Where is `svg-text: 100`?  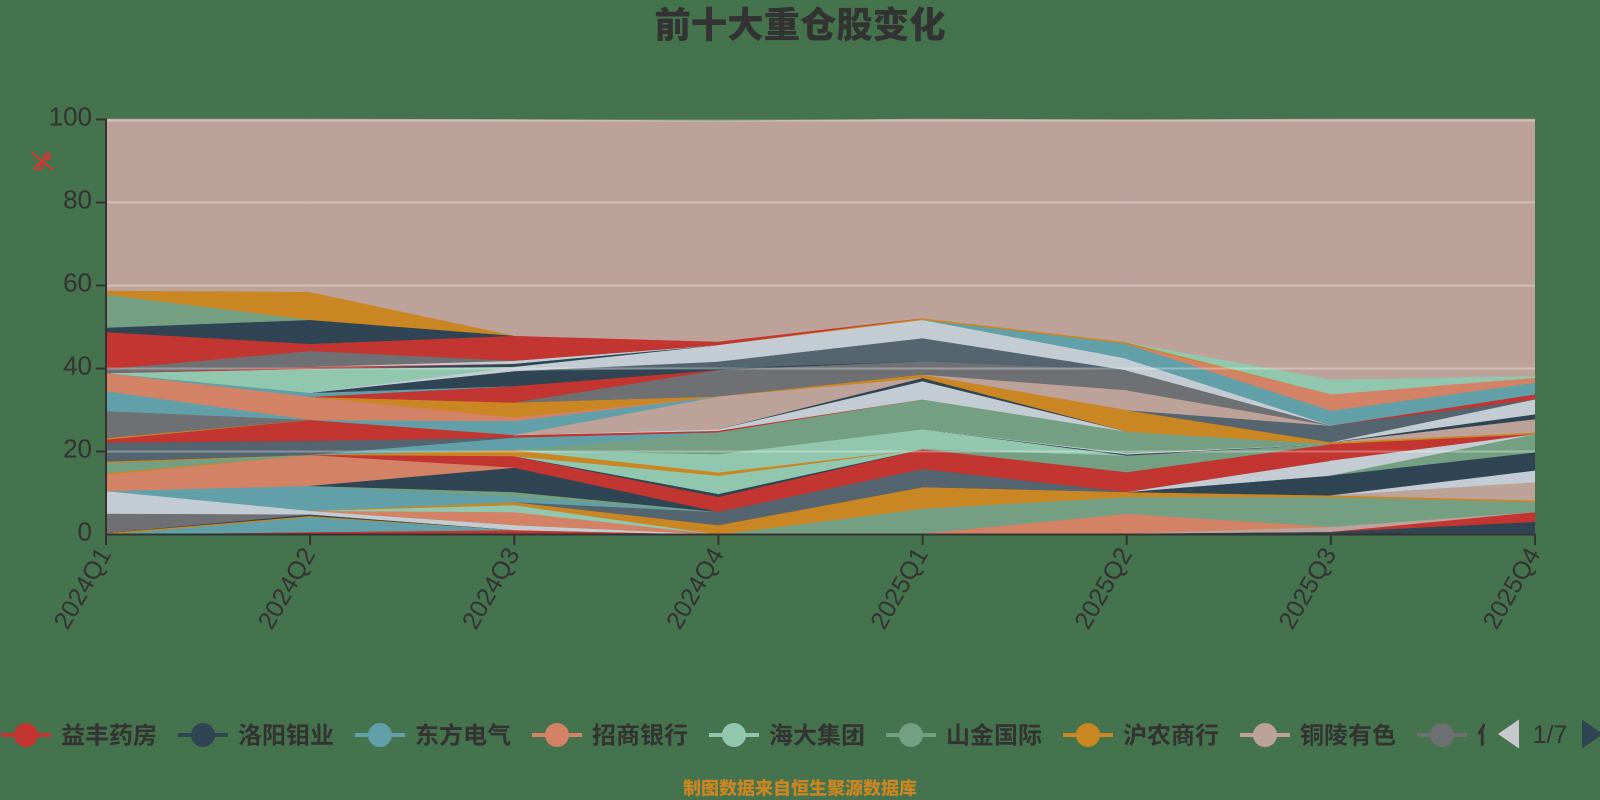
svg-text: 100 is located at coordinates (70, 117).